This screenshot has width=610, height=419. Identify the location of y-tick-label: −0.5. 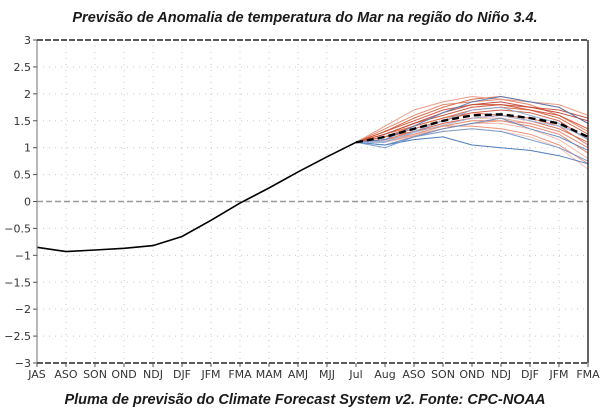
(17, 228).